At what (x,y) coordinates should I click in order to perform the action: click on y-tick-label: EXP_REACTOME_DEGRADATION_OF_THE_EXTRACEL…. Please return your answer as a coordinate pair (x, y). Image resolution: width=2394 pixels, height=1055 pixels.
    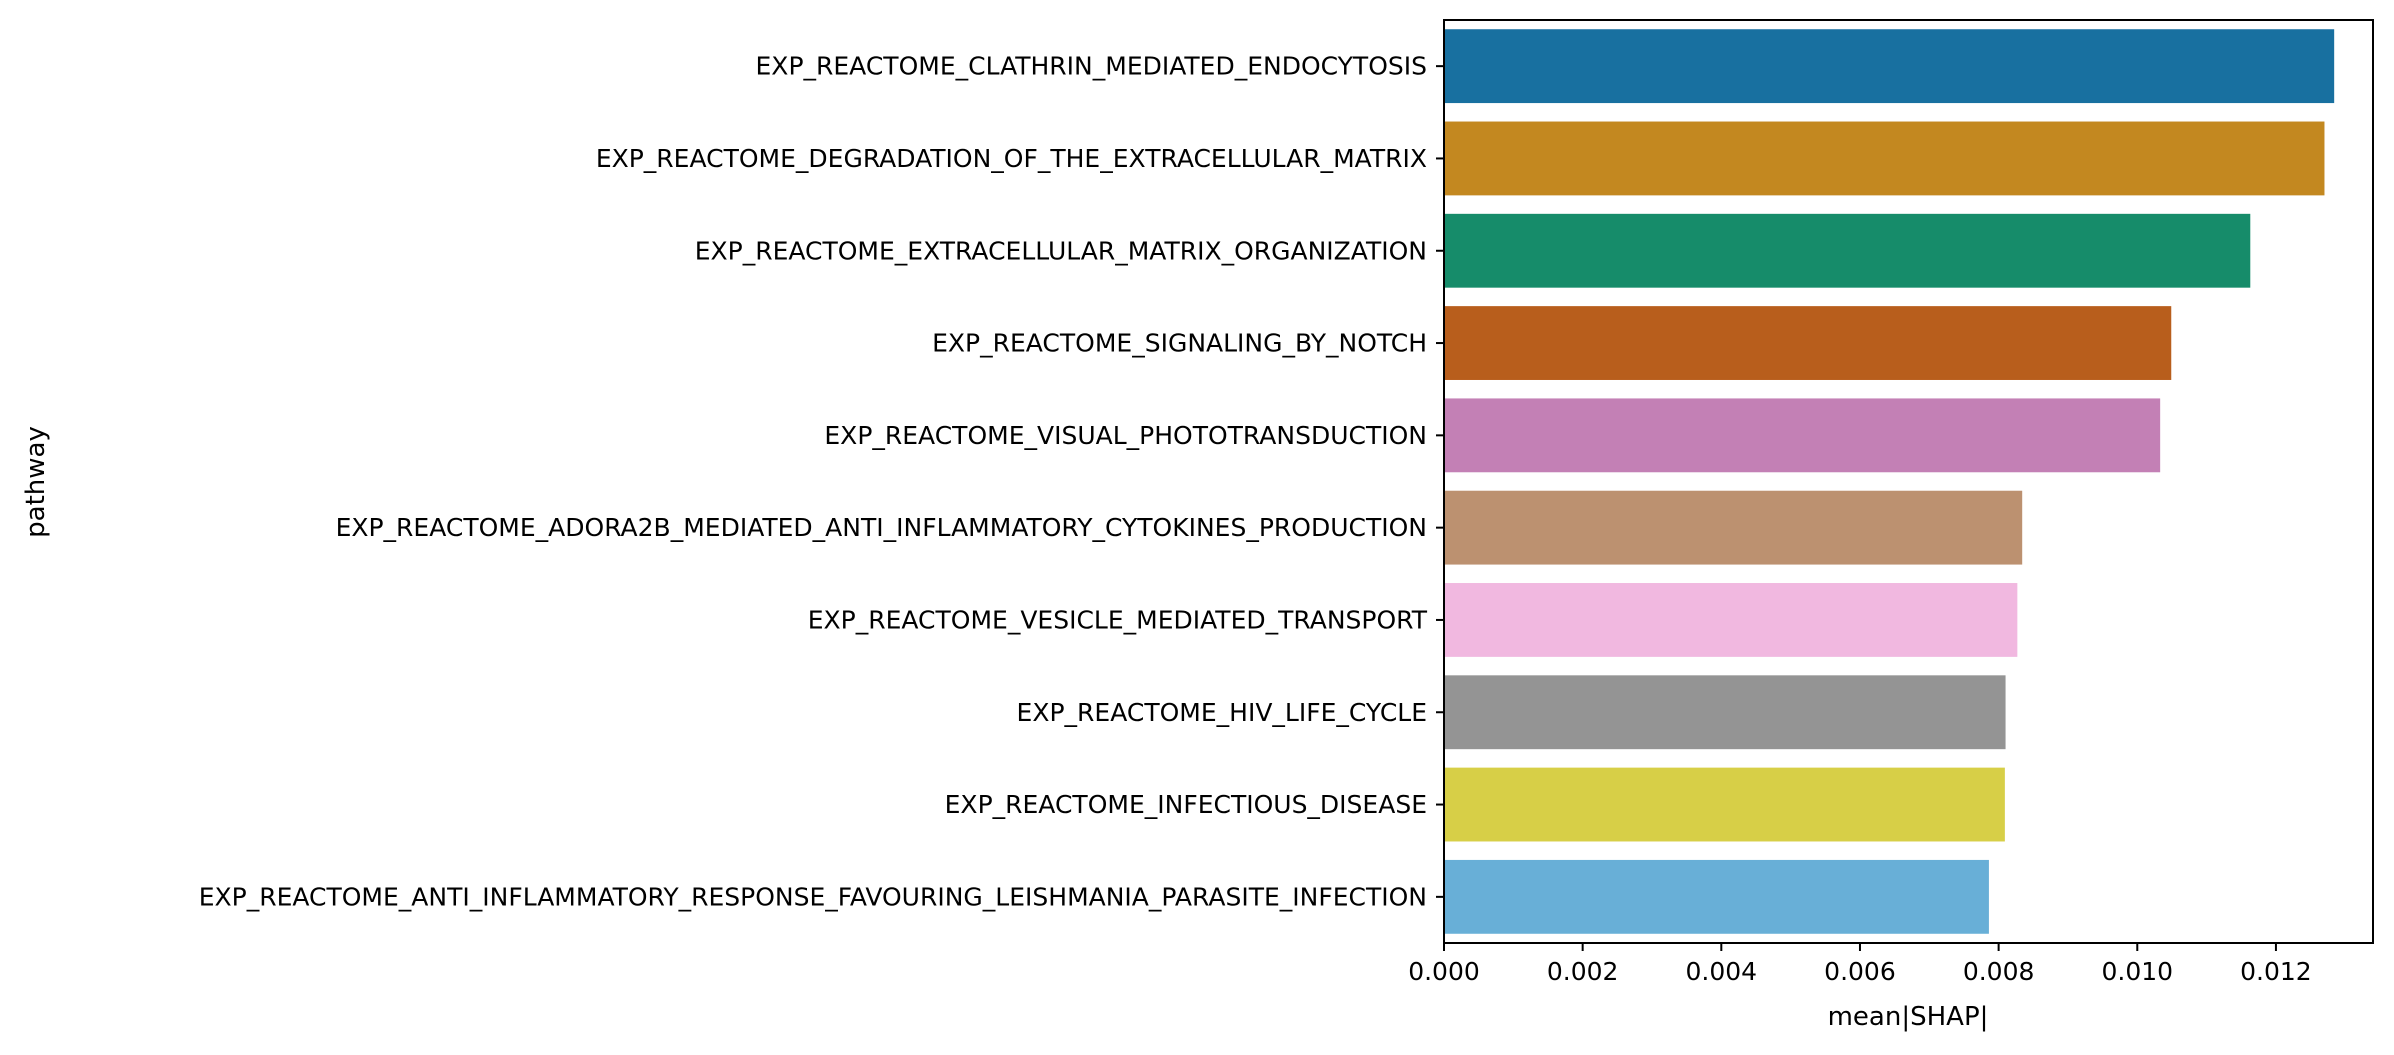
    Looking at the image, I should click on (1011, 158).